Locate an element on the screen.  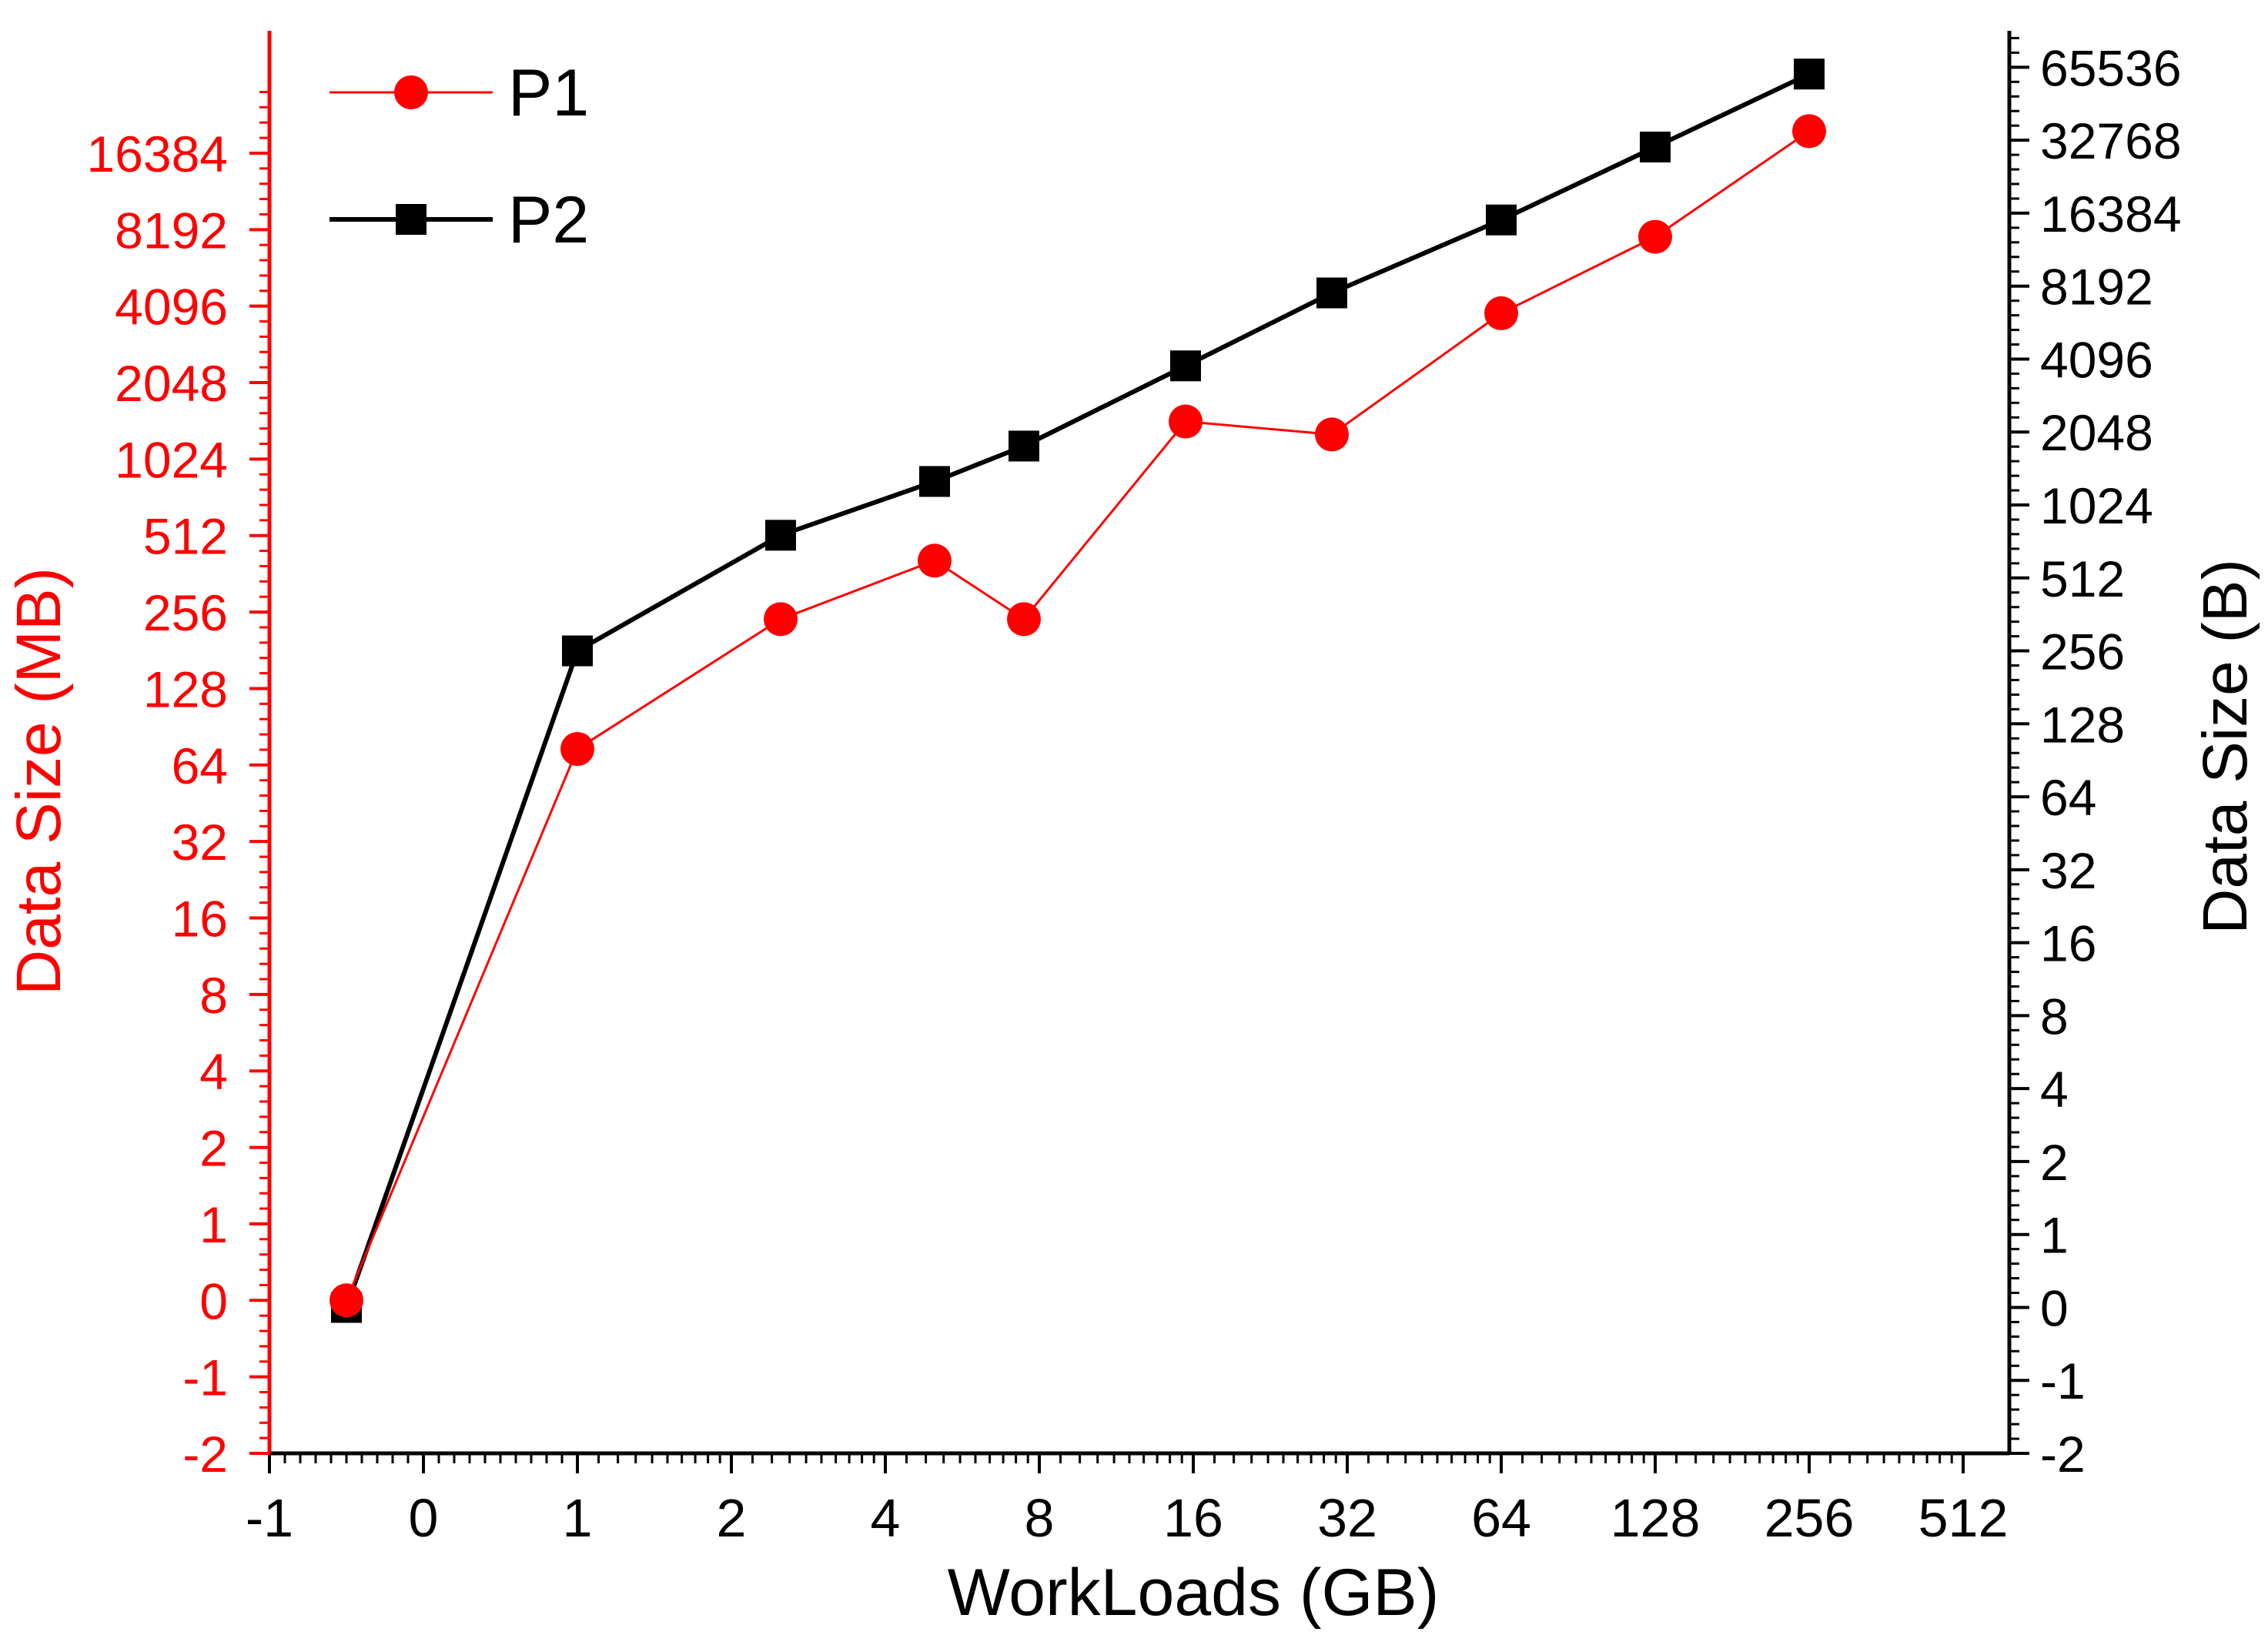
x-tick-label: -1 is located at coordinates (269, 1518).